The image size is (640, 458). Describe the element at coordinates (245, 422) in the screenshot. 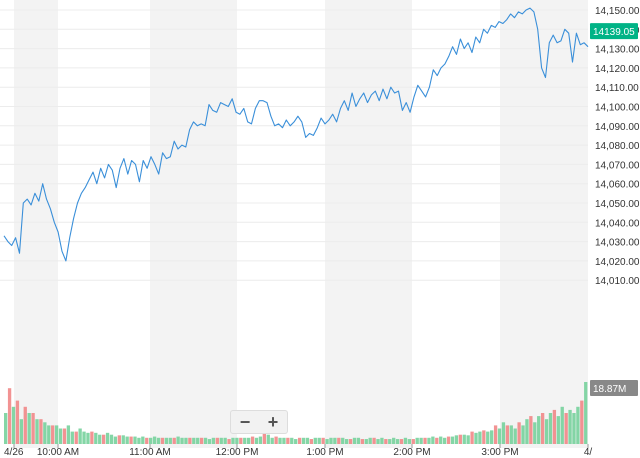

I see `zoom-out-button: −` at that location.